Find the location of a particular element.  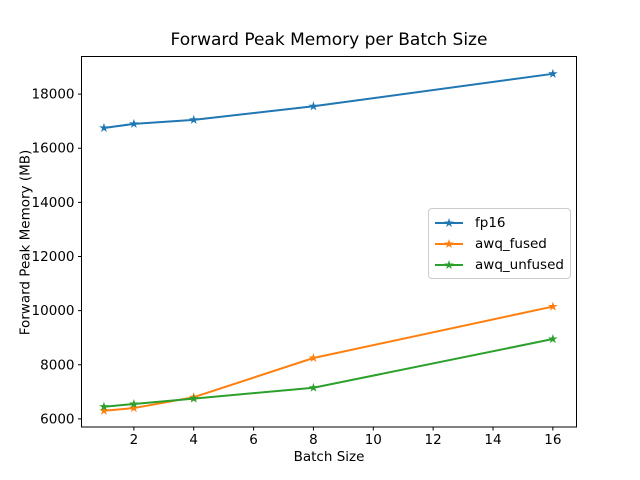

x-tick-label: 8 is located at coordinates (313, 440).